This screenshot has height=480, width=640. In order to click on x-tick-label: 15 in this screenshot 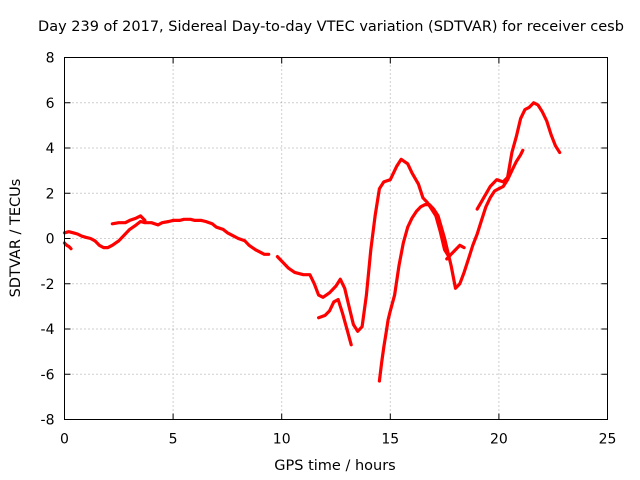, I will do `click(390, 440)`.